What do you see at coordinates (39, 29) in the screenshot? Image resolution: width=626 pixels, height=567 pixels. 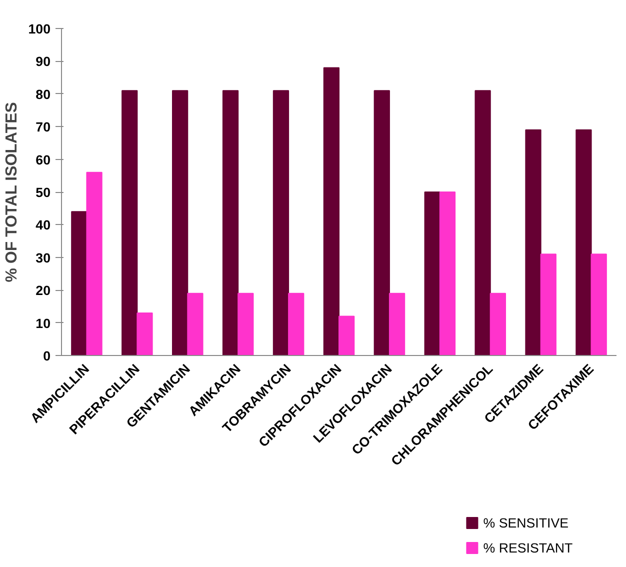 I see `y-tick-label: 100` at bounding box center [39, 29].